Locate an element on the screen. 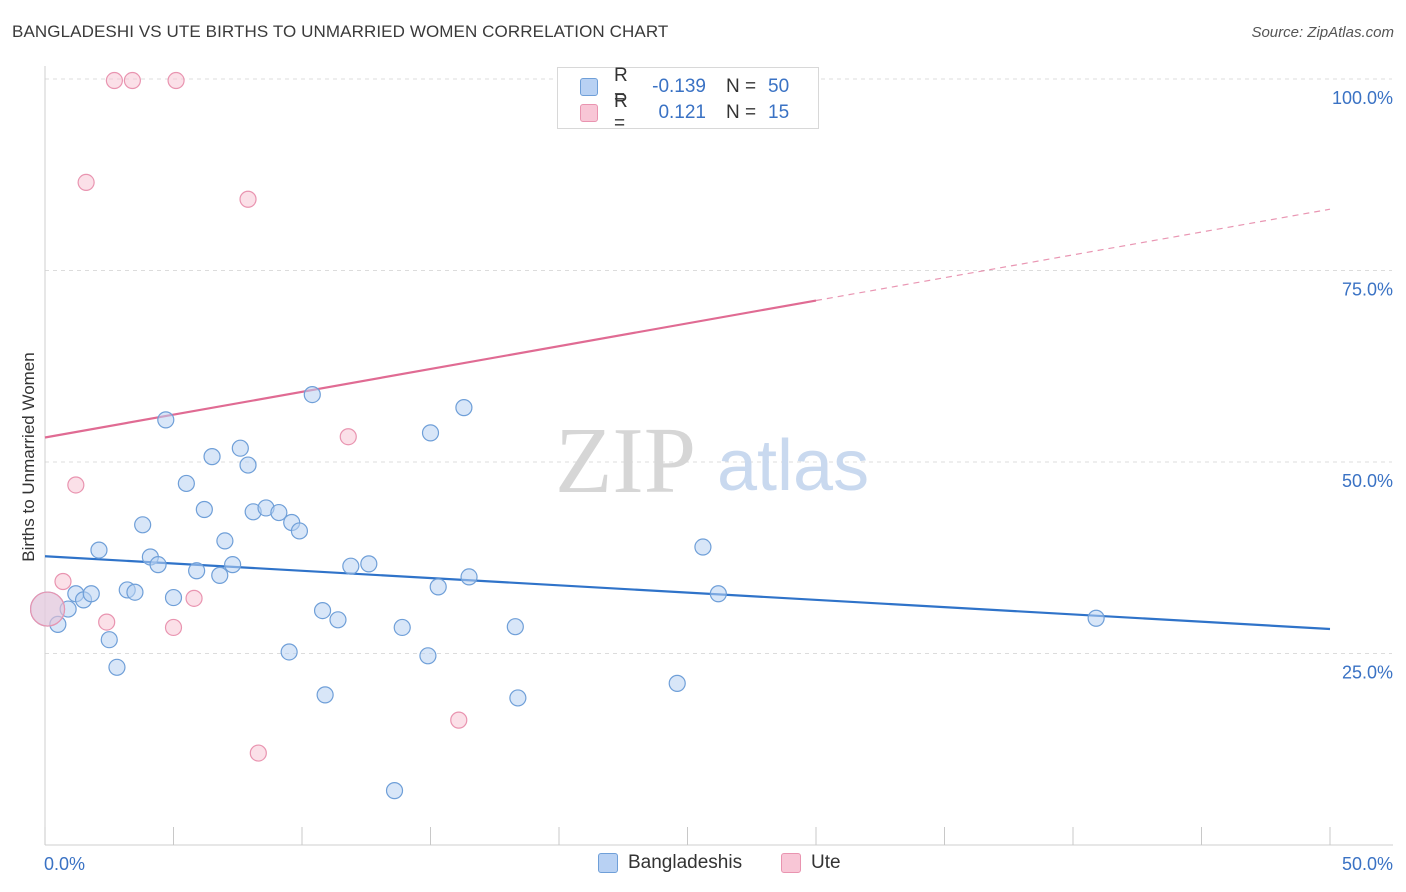 The width and height of the screenshot is (1406, 892). bottom-legend-label: Ute is located at coordinates (826, 862).